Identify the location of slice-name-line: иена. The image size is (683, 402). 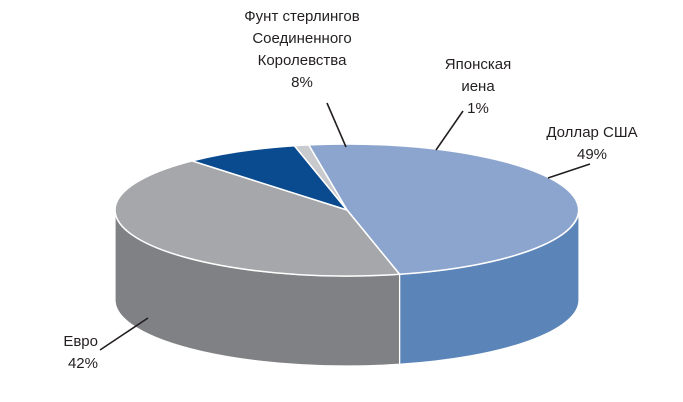
(478, 86).